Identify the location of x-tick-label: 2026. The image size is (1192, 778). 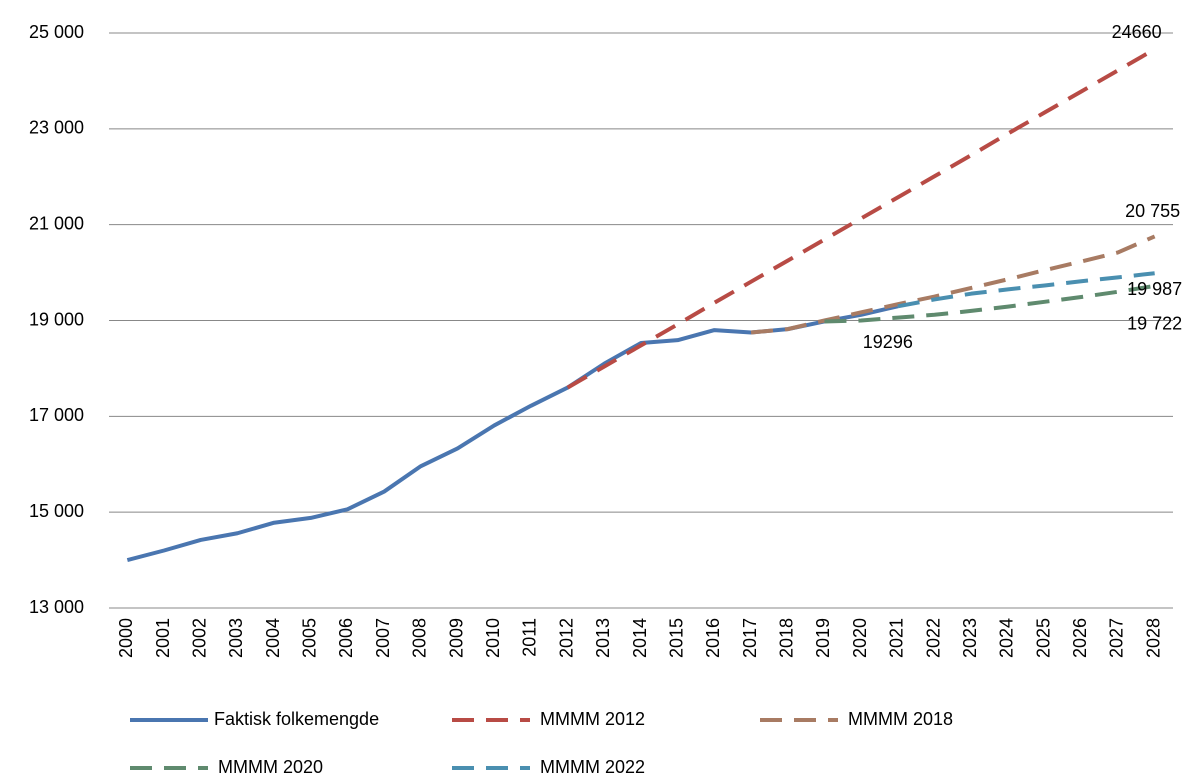
(1080, 638).